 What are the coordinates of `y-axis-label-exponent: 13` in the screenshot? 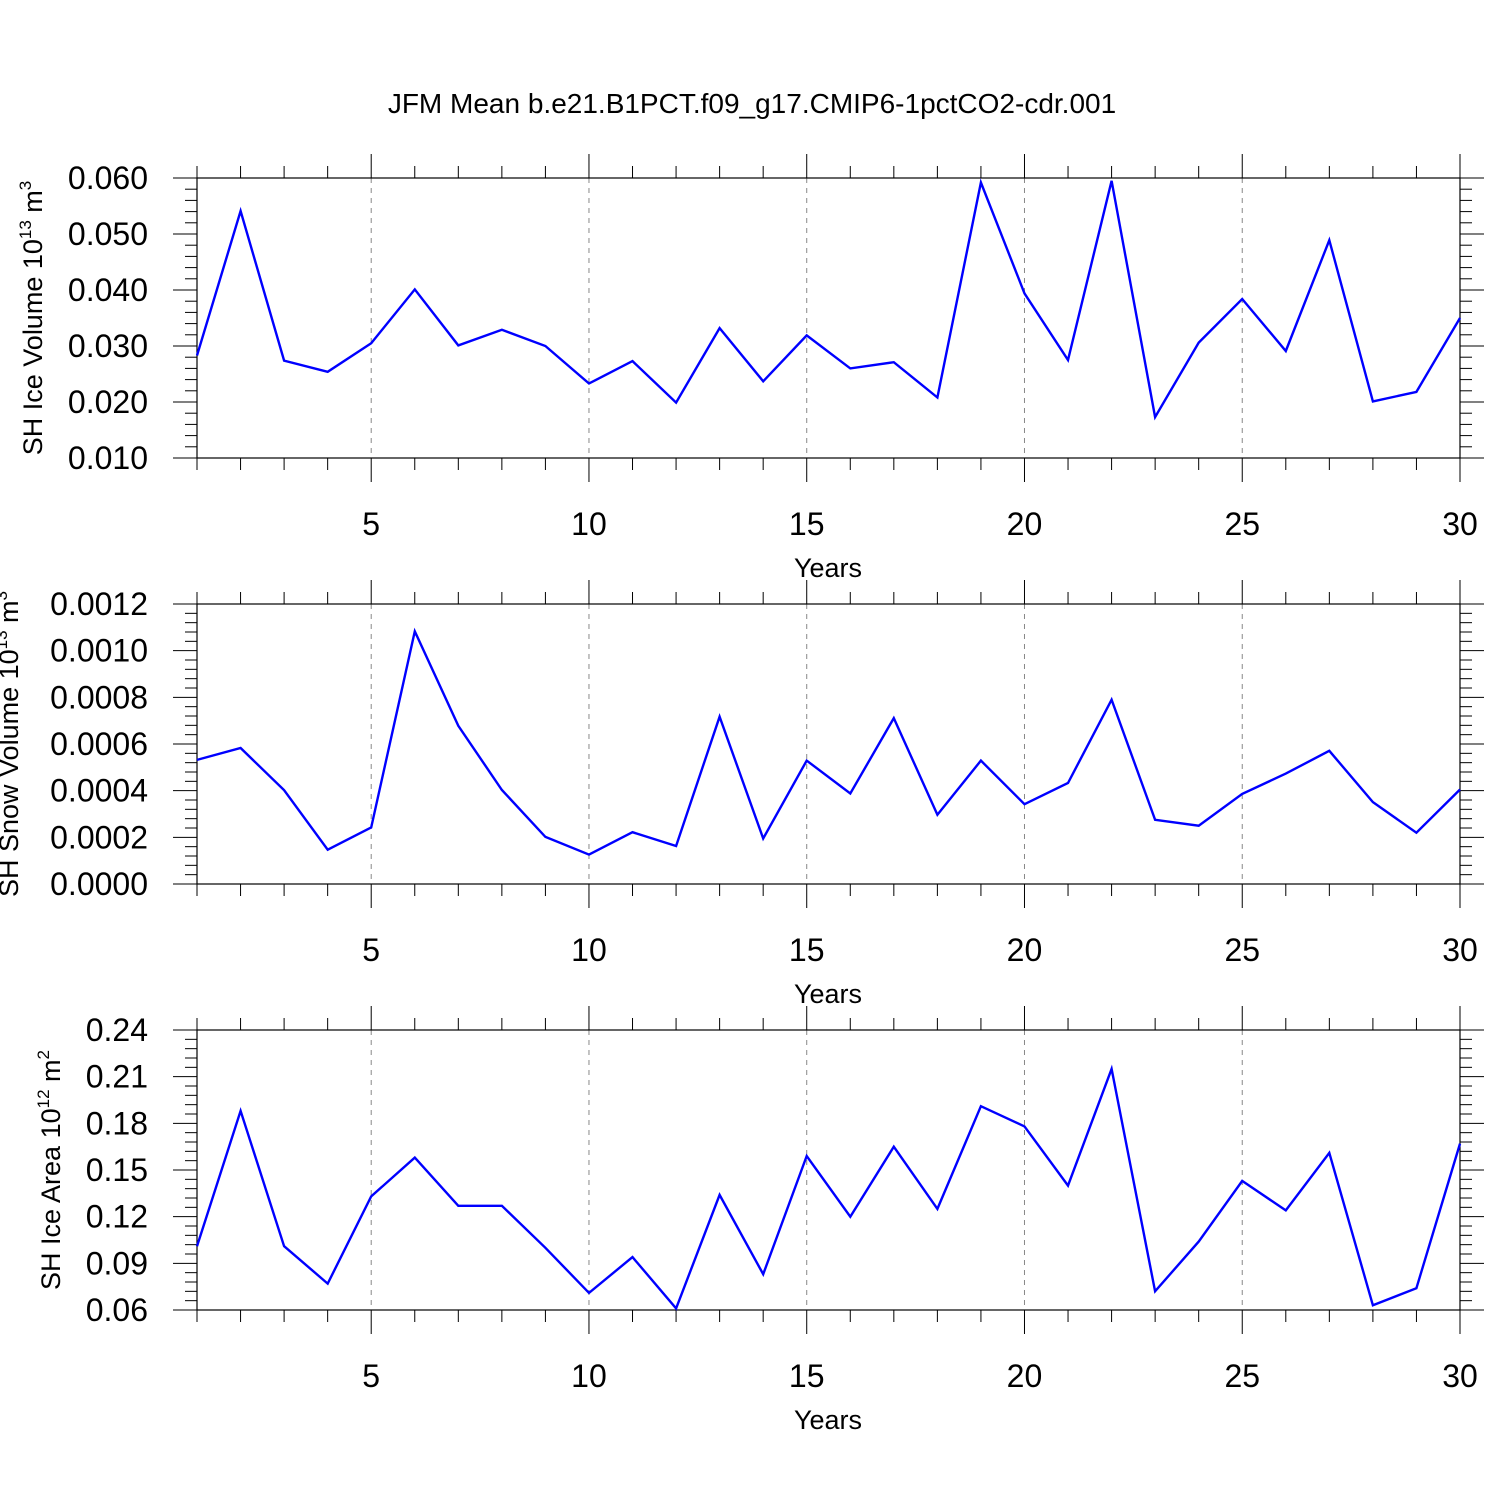 It's located at (25, 229).